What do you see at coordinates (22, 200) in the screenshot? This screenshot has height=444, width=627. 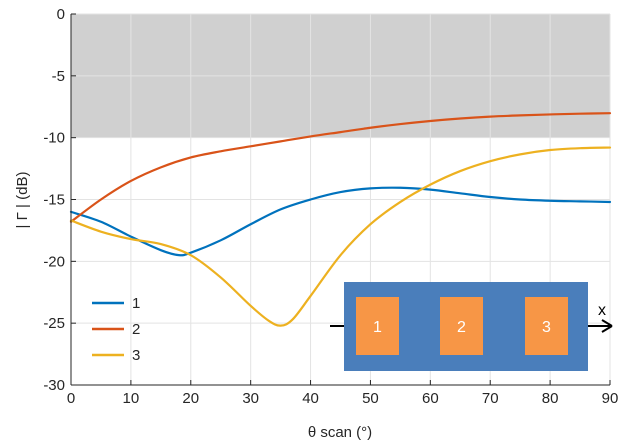 I see `y-axis-label: | Γ | (dB)` at bounding box center [22, 200].